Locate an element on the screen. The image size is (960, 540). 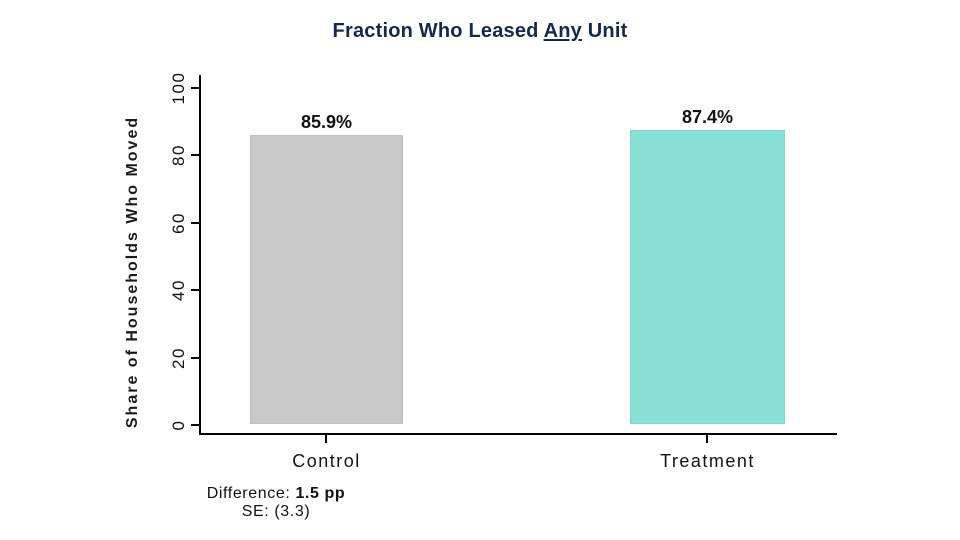
y-tick-label: 20 is located at coordinates (178, 357).